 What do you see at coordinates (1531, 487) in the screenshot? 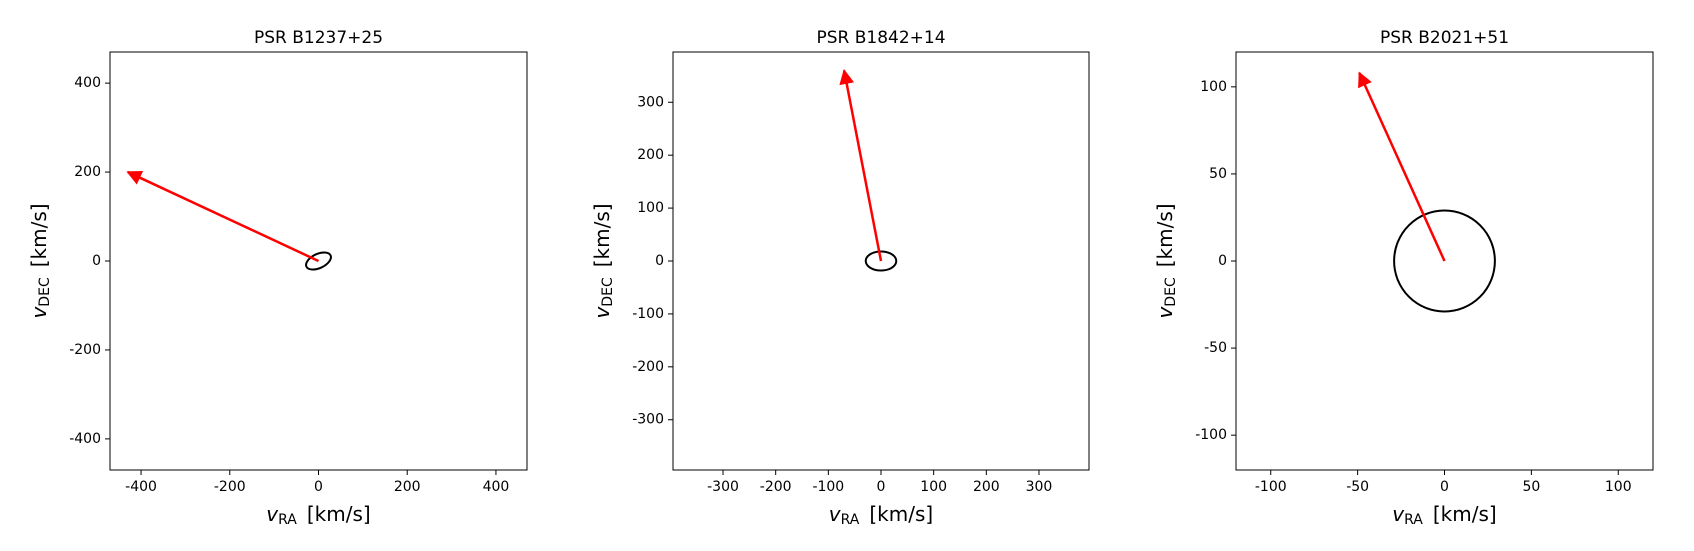
I see `x-tick-label: 50` at bounding box center [1531, 487].